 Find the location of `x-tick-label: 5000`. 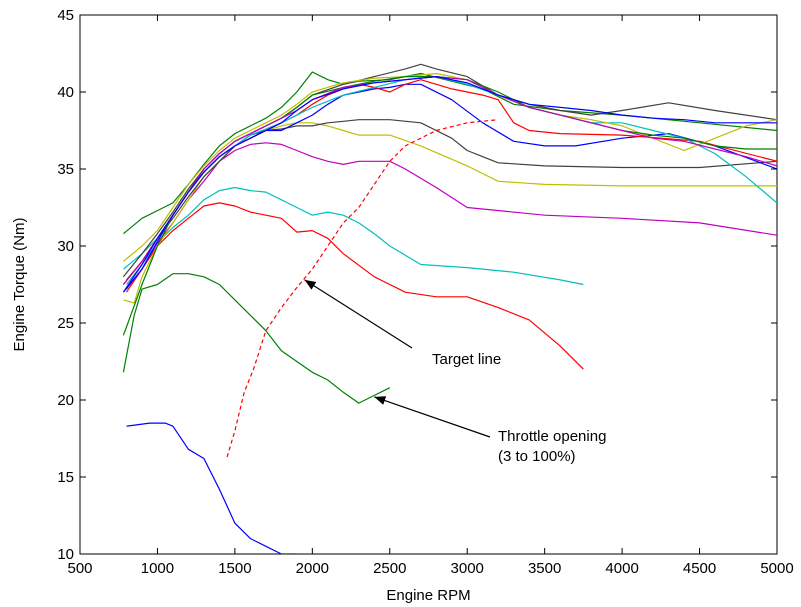

x-tick-label: 5000 is located at coordinates (776, 568).